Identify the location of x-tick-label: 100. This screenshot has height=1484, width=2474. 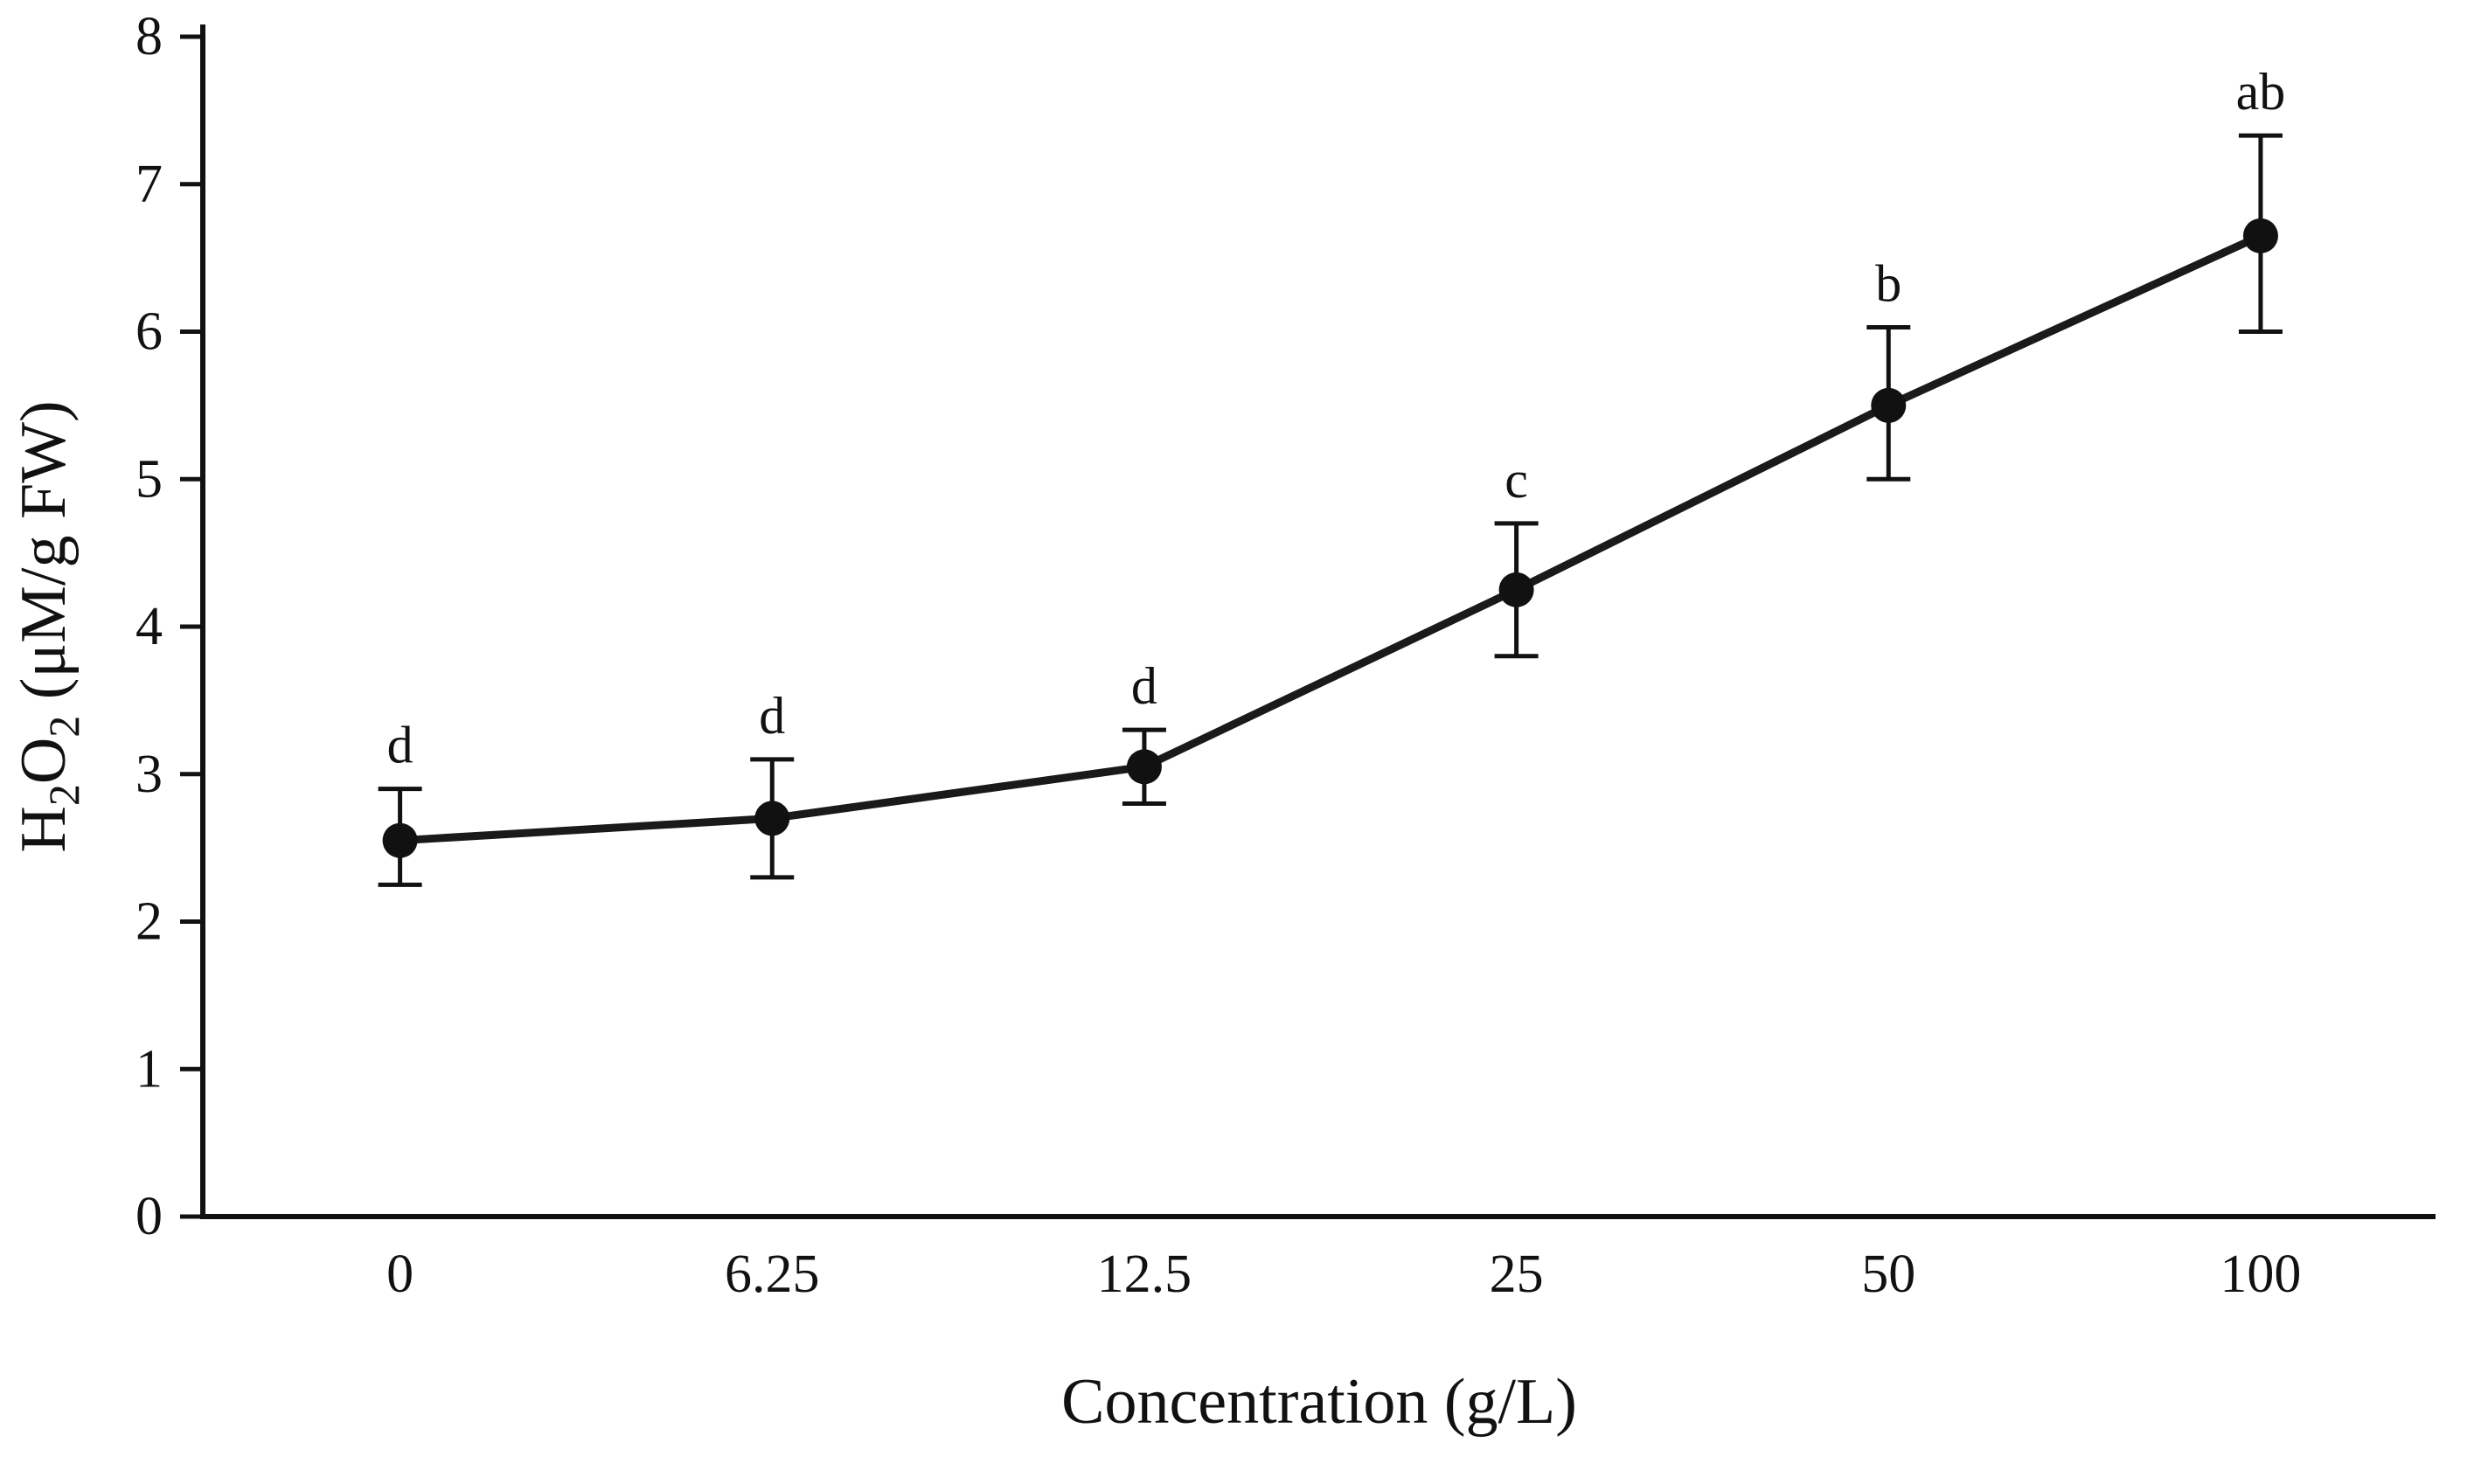
(2261, 1274).